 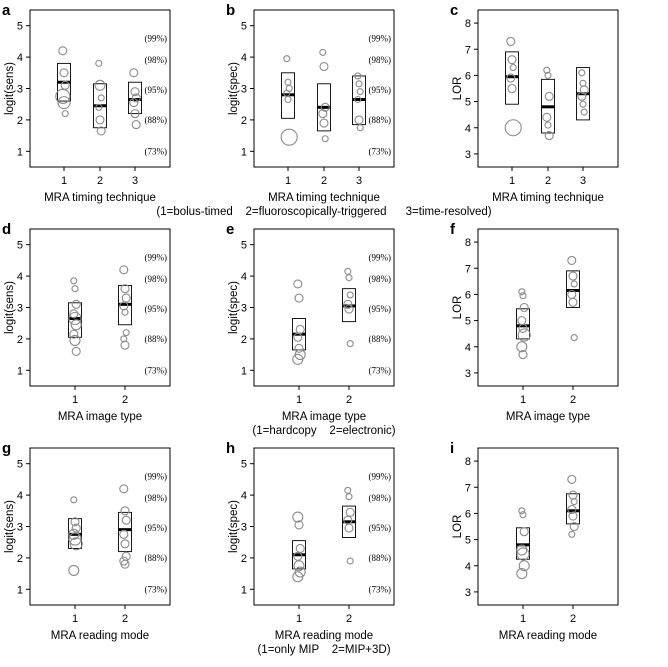 What do you see at coordinates (323, 650) in the screenshot?
I see `x-axis-note: (1=only MIP 2=MIP+3D)` at bounding box center [323, 650].